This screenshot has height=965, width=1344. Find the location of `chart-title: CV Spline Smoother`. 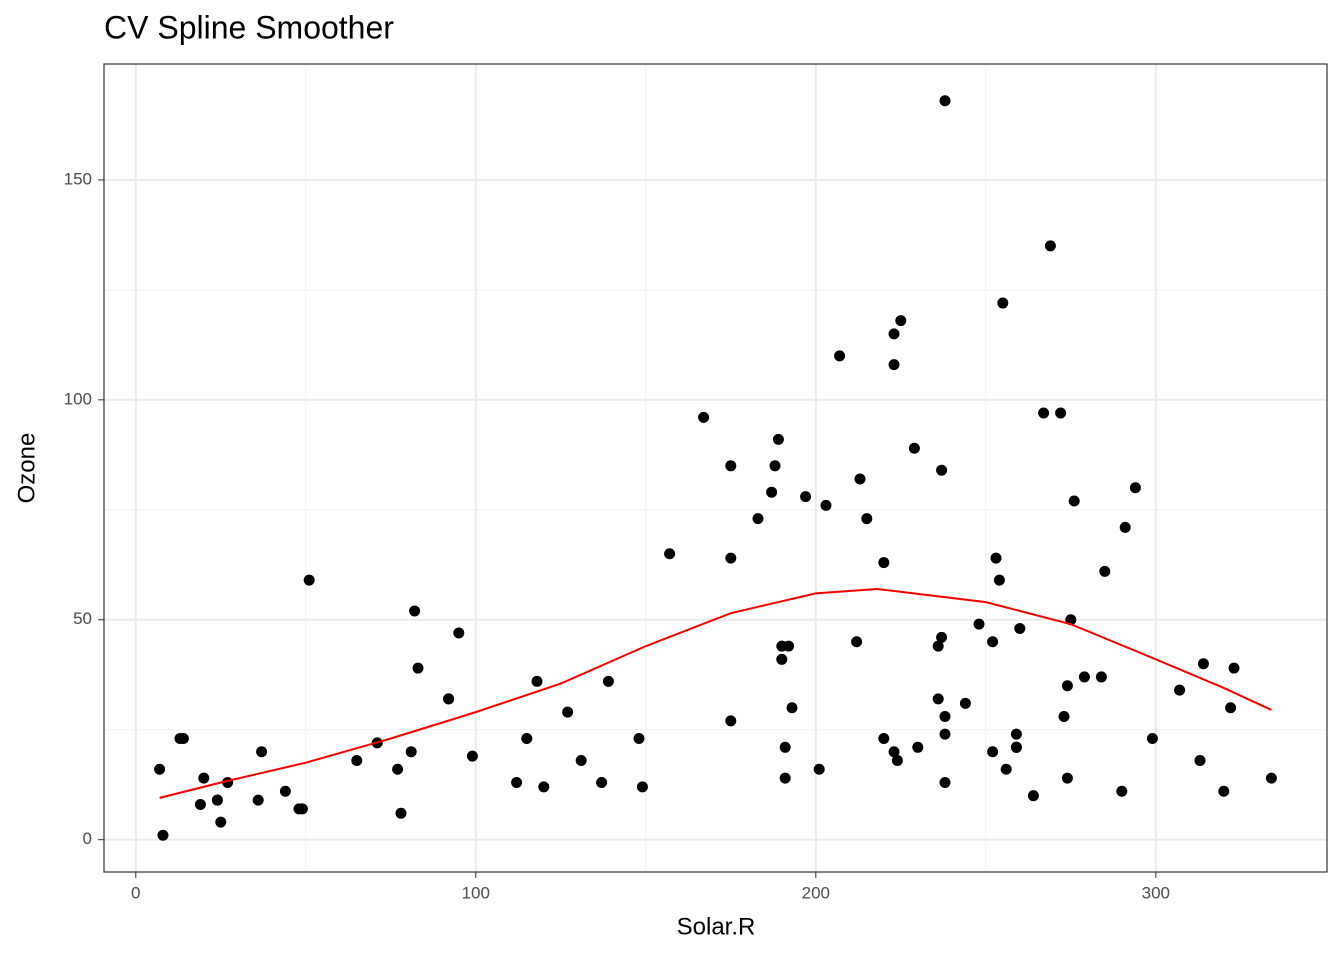

chart-title: CV Spline Smoother is located at coordinates (249, 27).